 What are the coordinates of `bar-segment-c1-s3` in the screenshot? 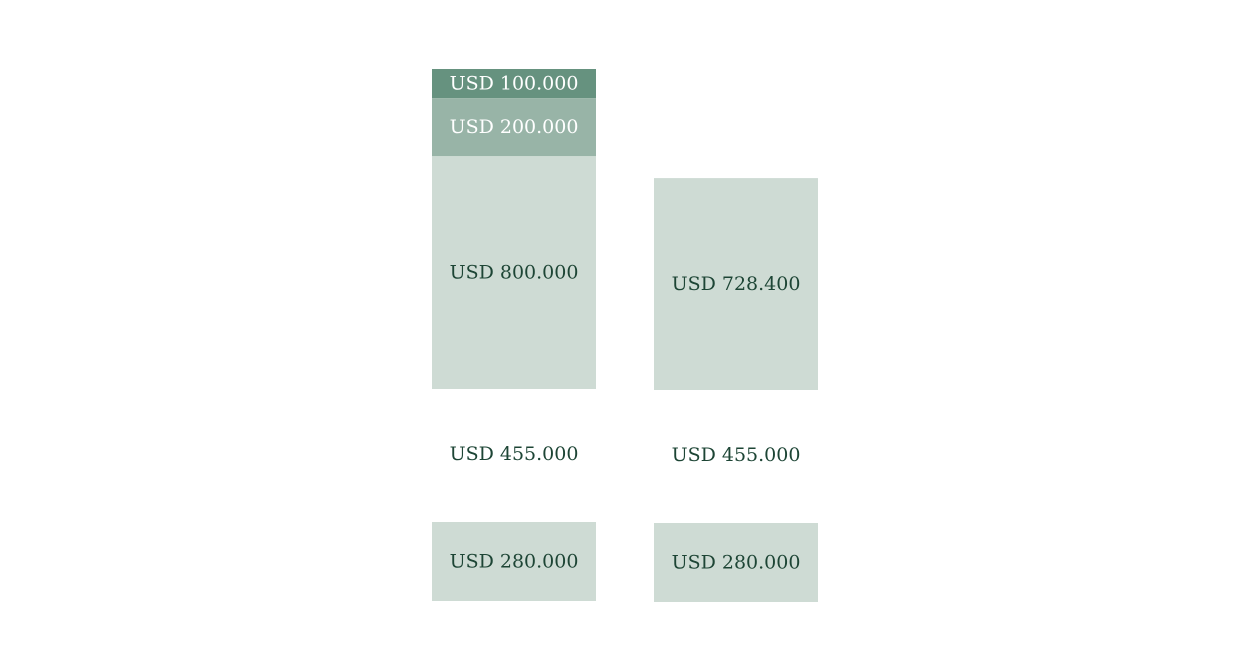 It's located at (514, 272).